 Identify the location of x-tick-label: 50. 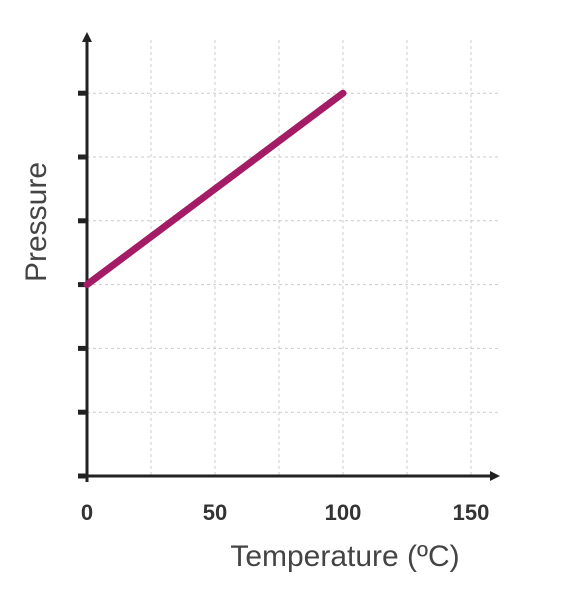
(215, 512).